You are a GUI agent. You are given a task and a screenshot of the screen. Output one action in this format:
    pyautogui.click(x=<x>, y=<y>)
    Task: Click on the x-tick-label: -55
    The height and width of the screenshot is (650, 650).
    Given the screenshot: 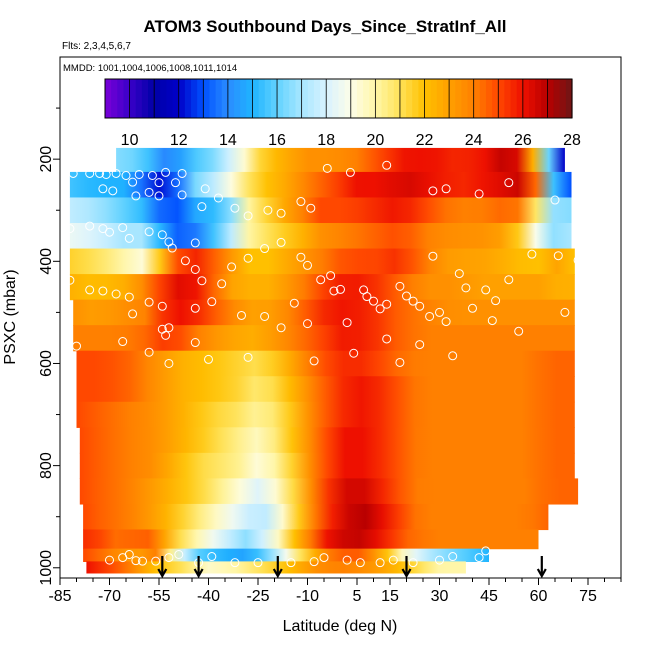 What is the action you would take?
    pyautogui.click(x=158, y=596)
    